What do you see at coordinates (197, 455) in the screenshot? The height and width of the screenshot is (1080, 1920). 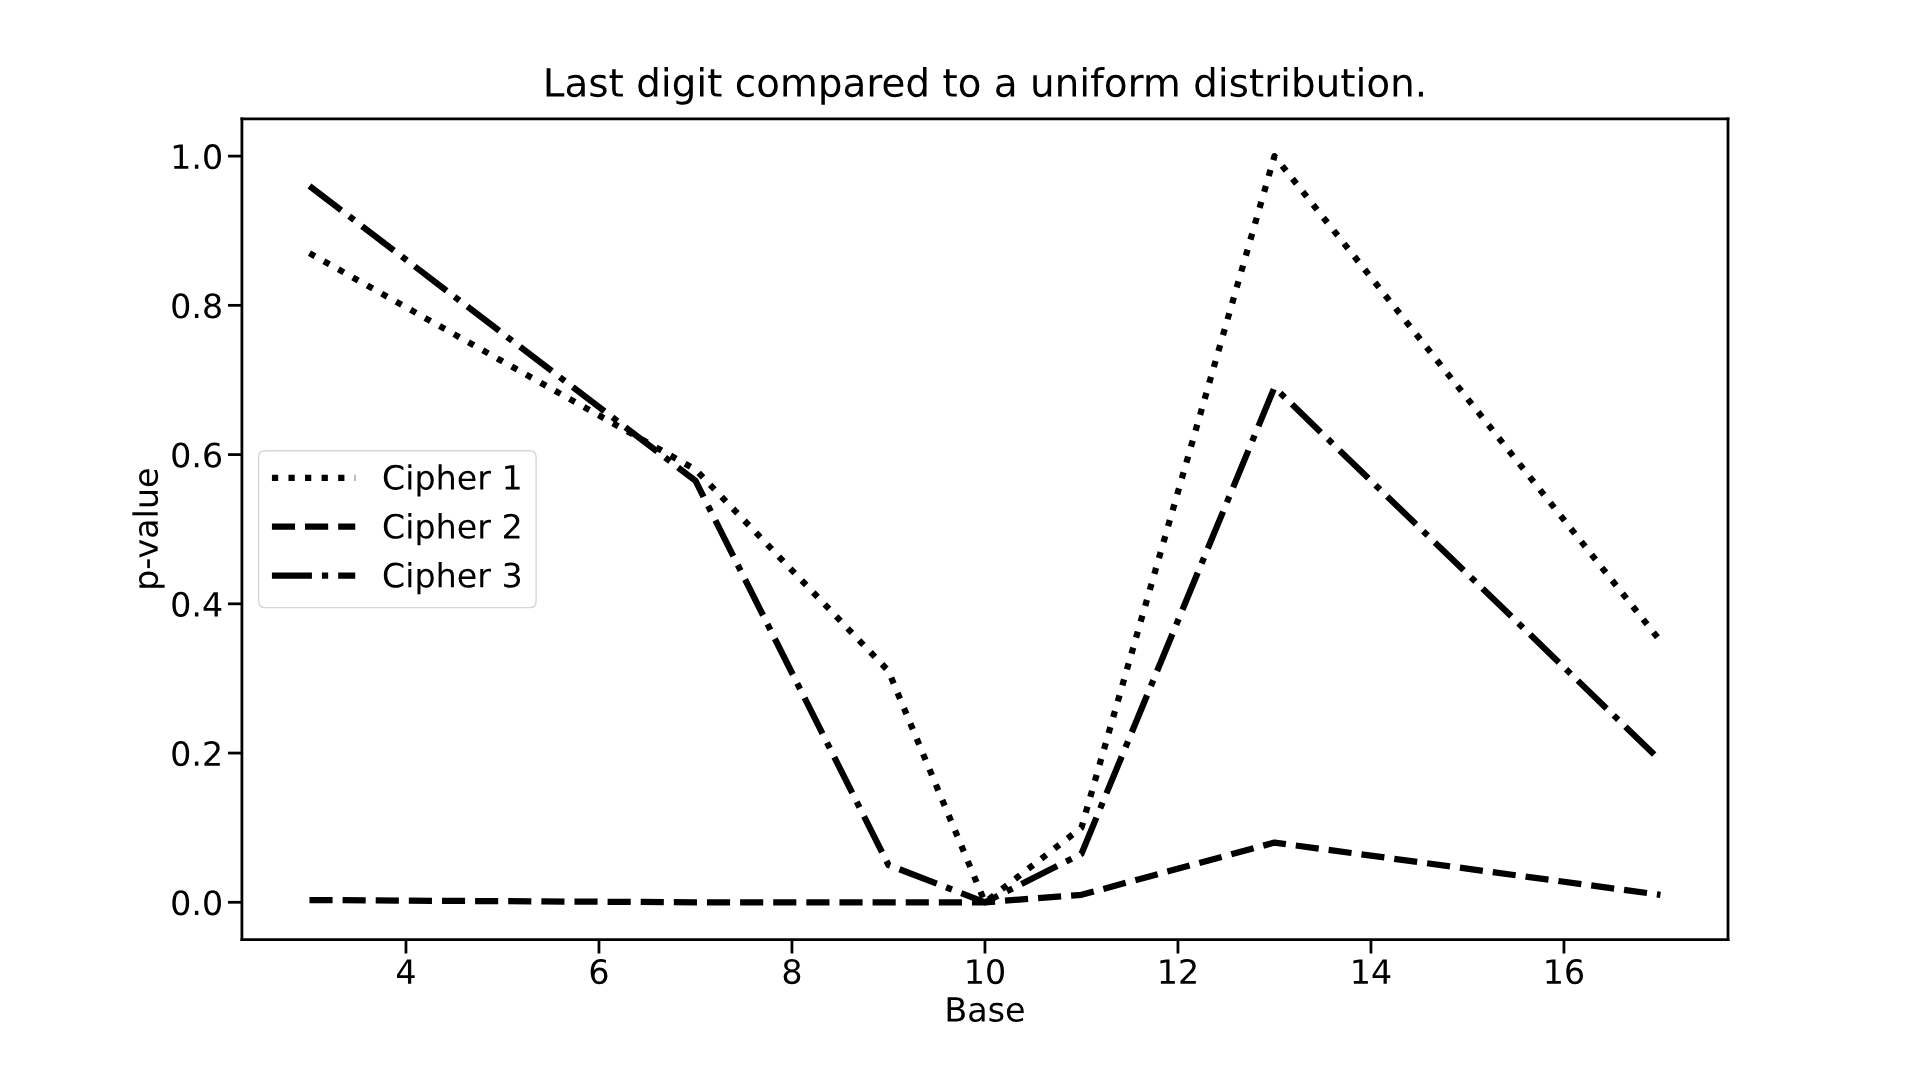 I see `y-tick-label: 0.6` at bounding box center [197, 455].